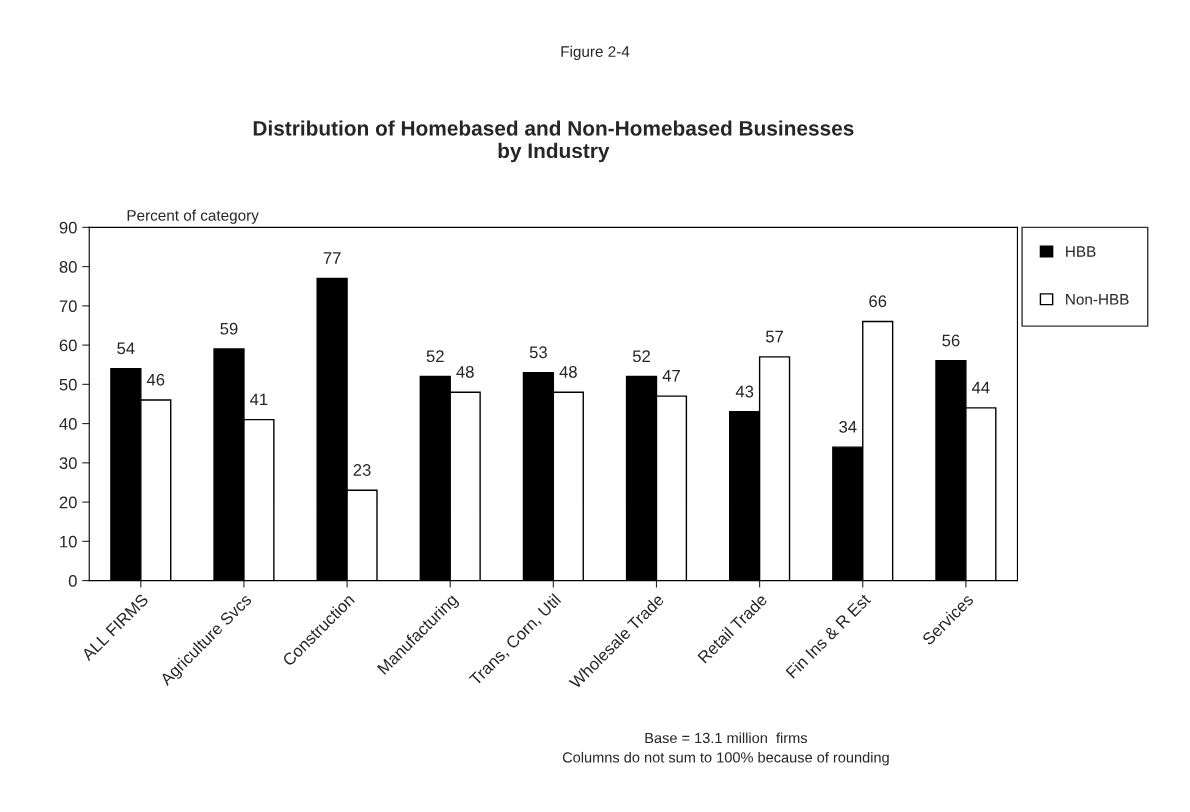  What do you see at coordinates (725, 758) in the screenshot?
I see `text: Columns do not sum to 100% because of rounding` at bounding box center [725, 758].